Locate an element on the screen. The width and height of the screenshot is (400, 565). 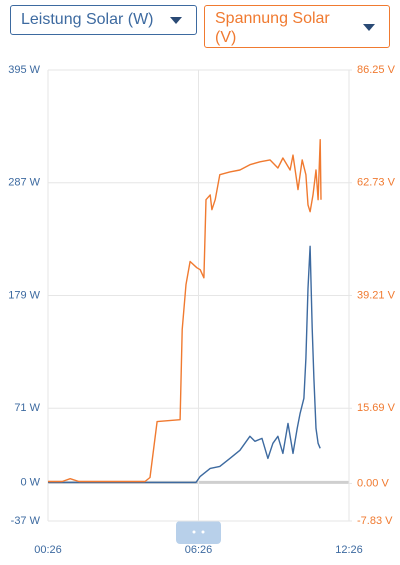
y2-tick-label: 86.25 V is located at coordinates (376, 70).